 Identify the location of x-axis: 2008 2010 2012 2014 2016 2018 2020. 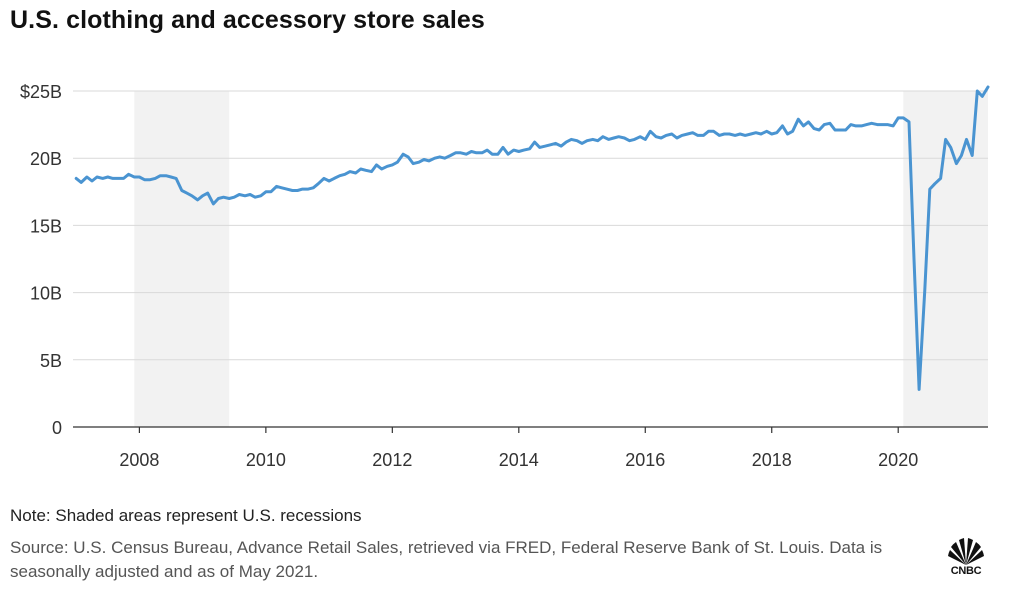
(530, 448).